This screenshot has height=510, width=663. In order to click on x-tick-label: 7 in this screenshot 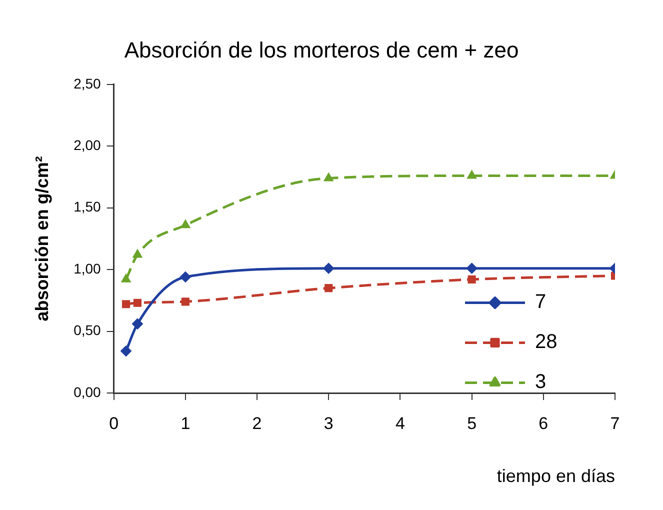, I will do `click(615, 423)`.